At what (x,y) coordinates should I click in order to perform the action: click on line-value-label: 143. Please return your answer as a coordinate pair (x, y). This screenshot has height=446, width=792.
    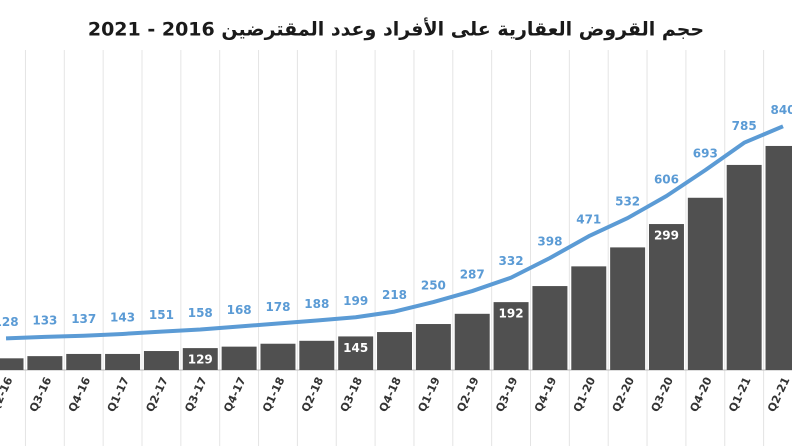
    Looking at the image, I should click on (122, 317).